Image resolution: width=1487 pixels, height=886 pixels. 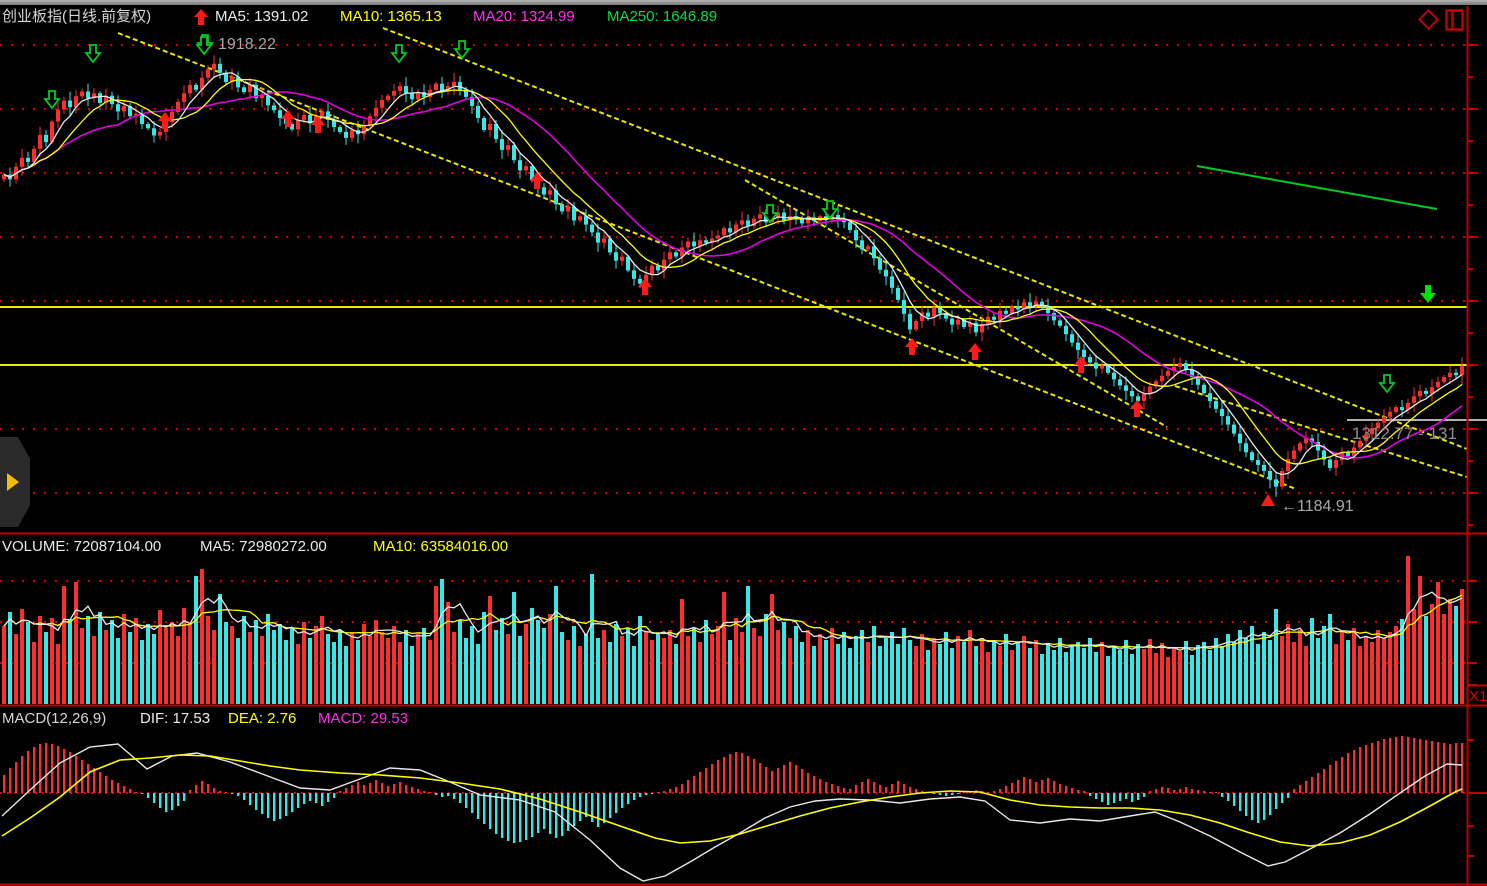 I want to click on volume-ma-layer, so click(x=733, y=621).